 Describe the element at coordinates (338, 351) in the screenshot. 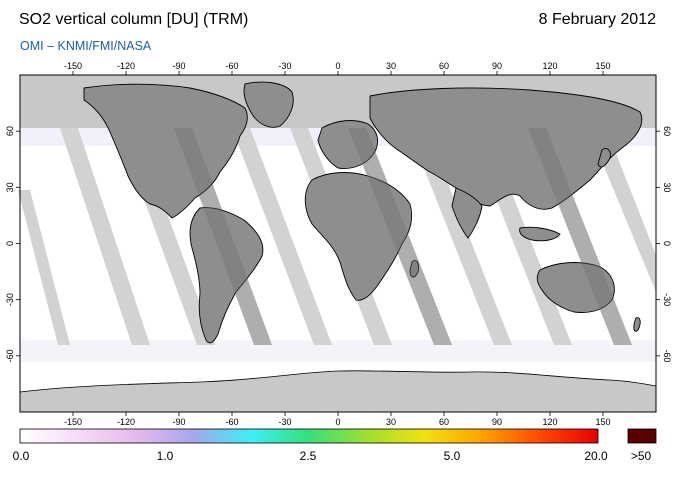

I see `noise-band-south` at that location.